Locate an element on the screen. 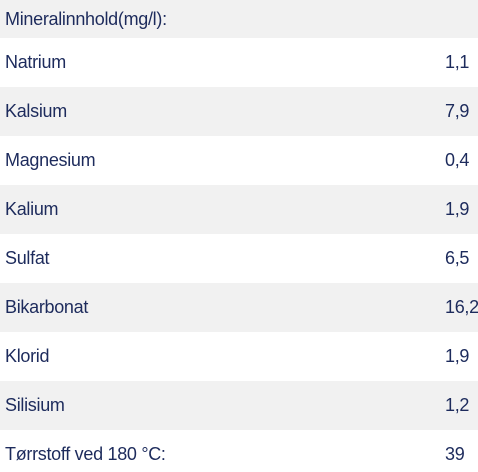  table-row: Kalsium 7,9 is located at coordinates (239, 111).